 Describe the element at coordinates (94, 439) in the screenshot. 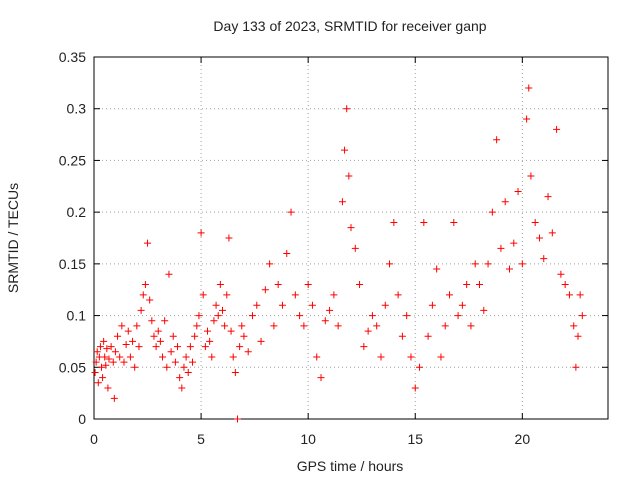

I see `x-tick-label: 0` at that location.